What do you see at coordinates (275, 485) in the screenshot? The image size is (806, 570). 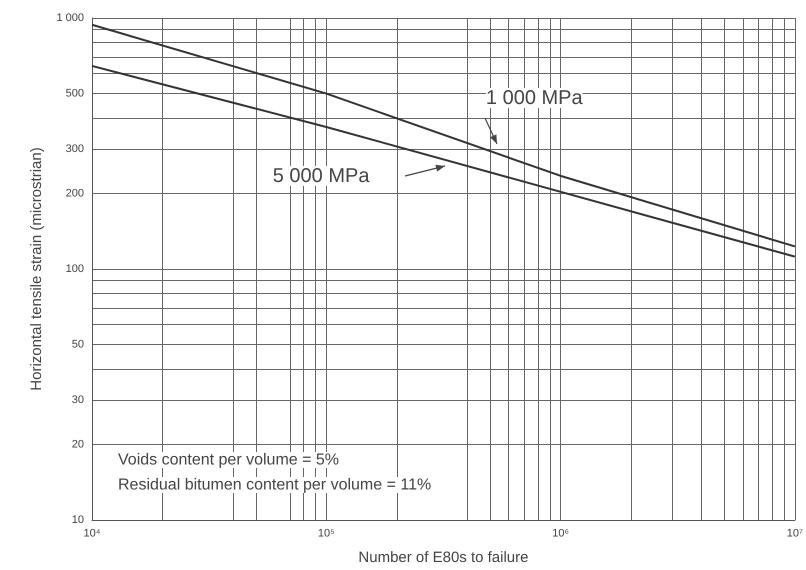 I see `annotation: Residual bitumen content per volume = 11%` at bounding box center [275, 485].